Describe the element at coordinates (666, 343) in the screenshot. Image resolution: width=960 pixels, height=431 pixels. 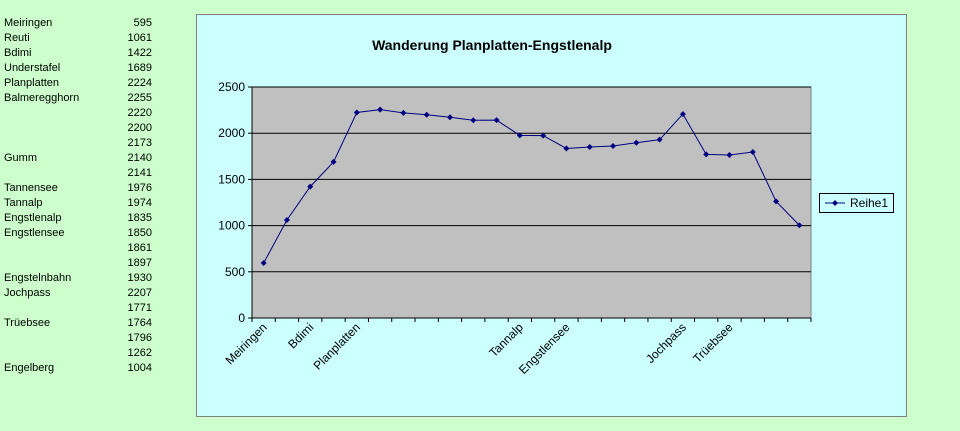
I see `x-category-label: Jochpass` at that location.